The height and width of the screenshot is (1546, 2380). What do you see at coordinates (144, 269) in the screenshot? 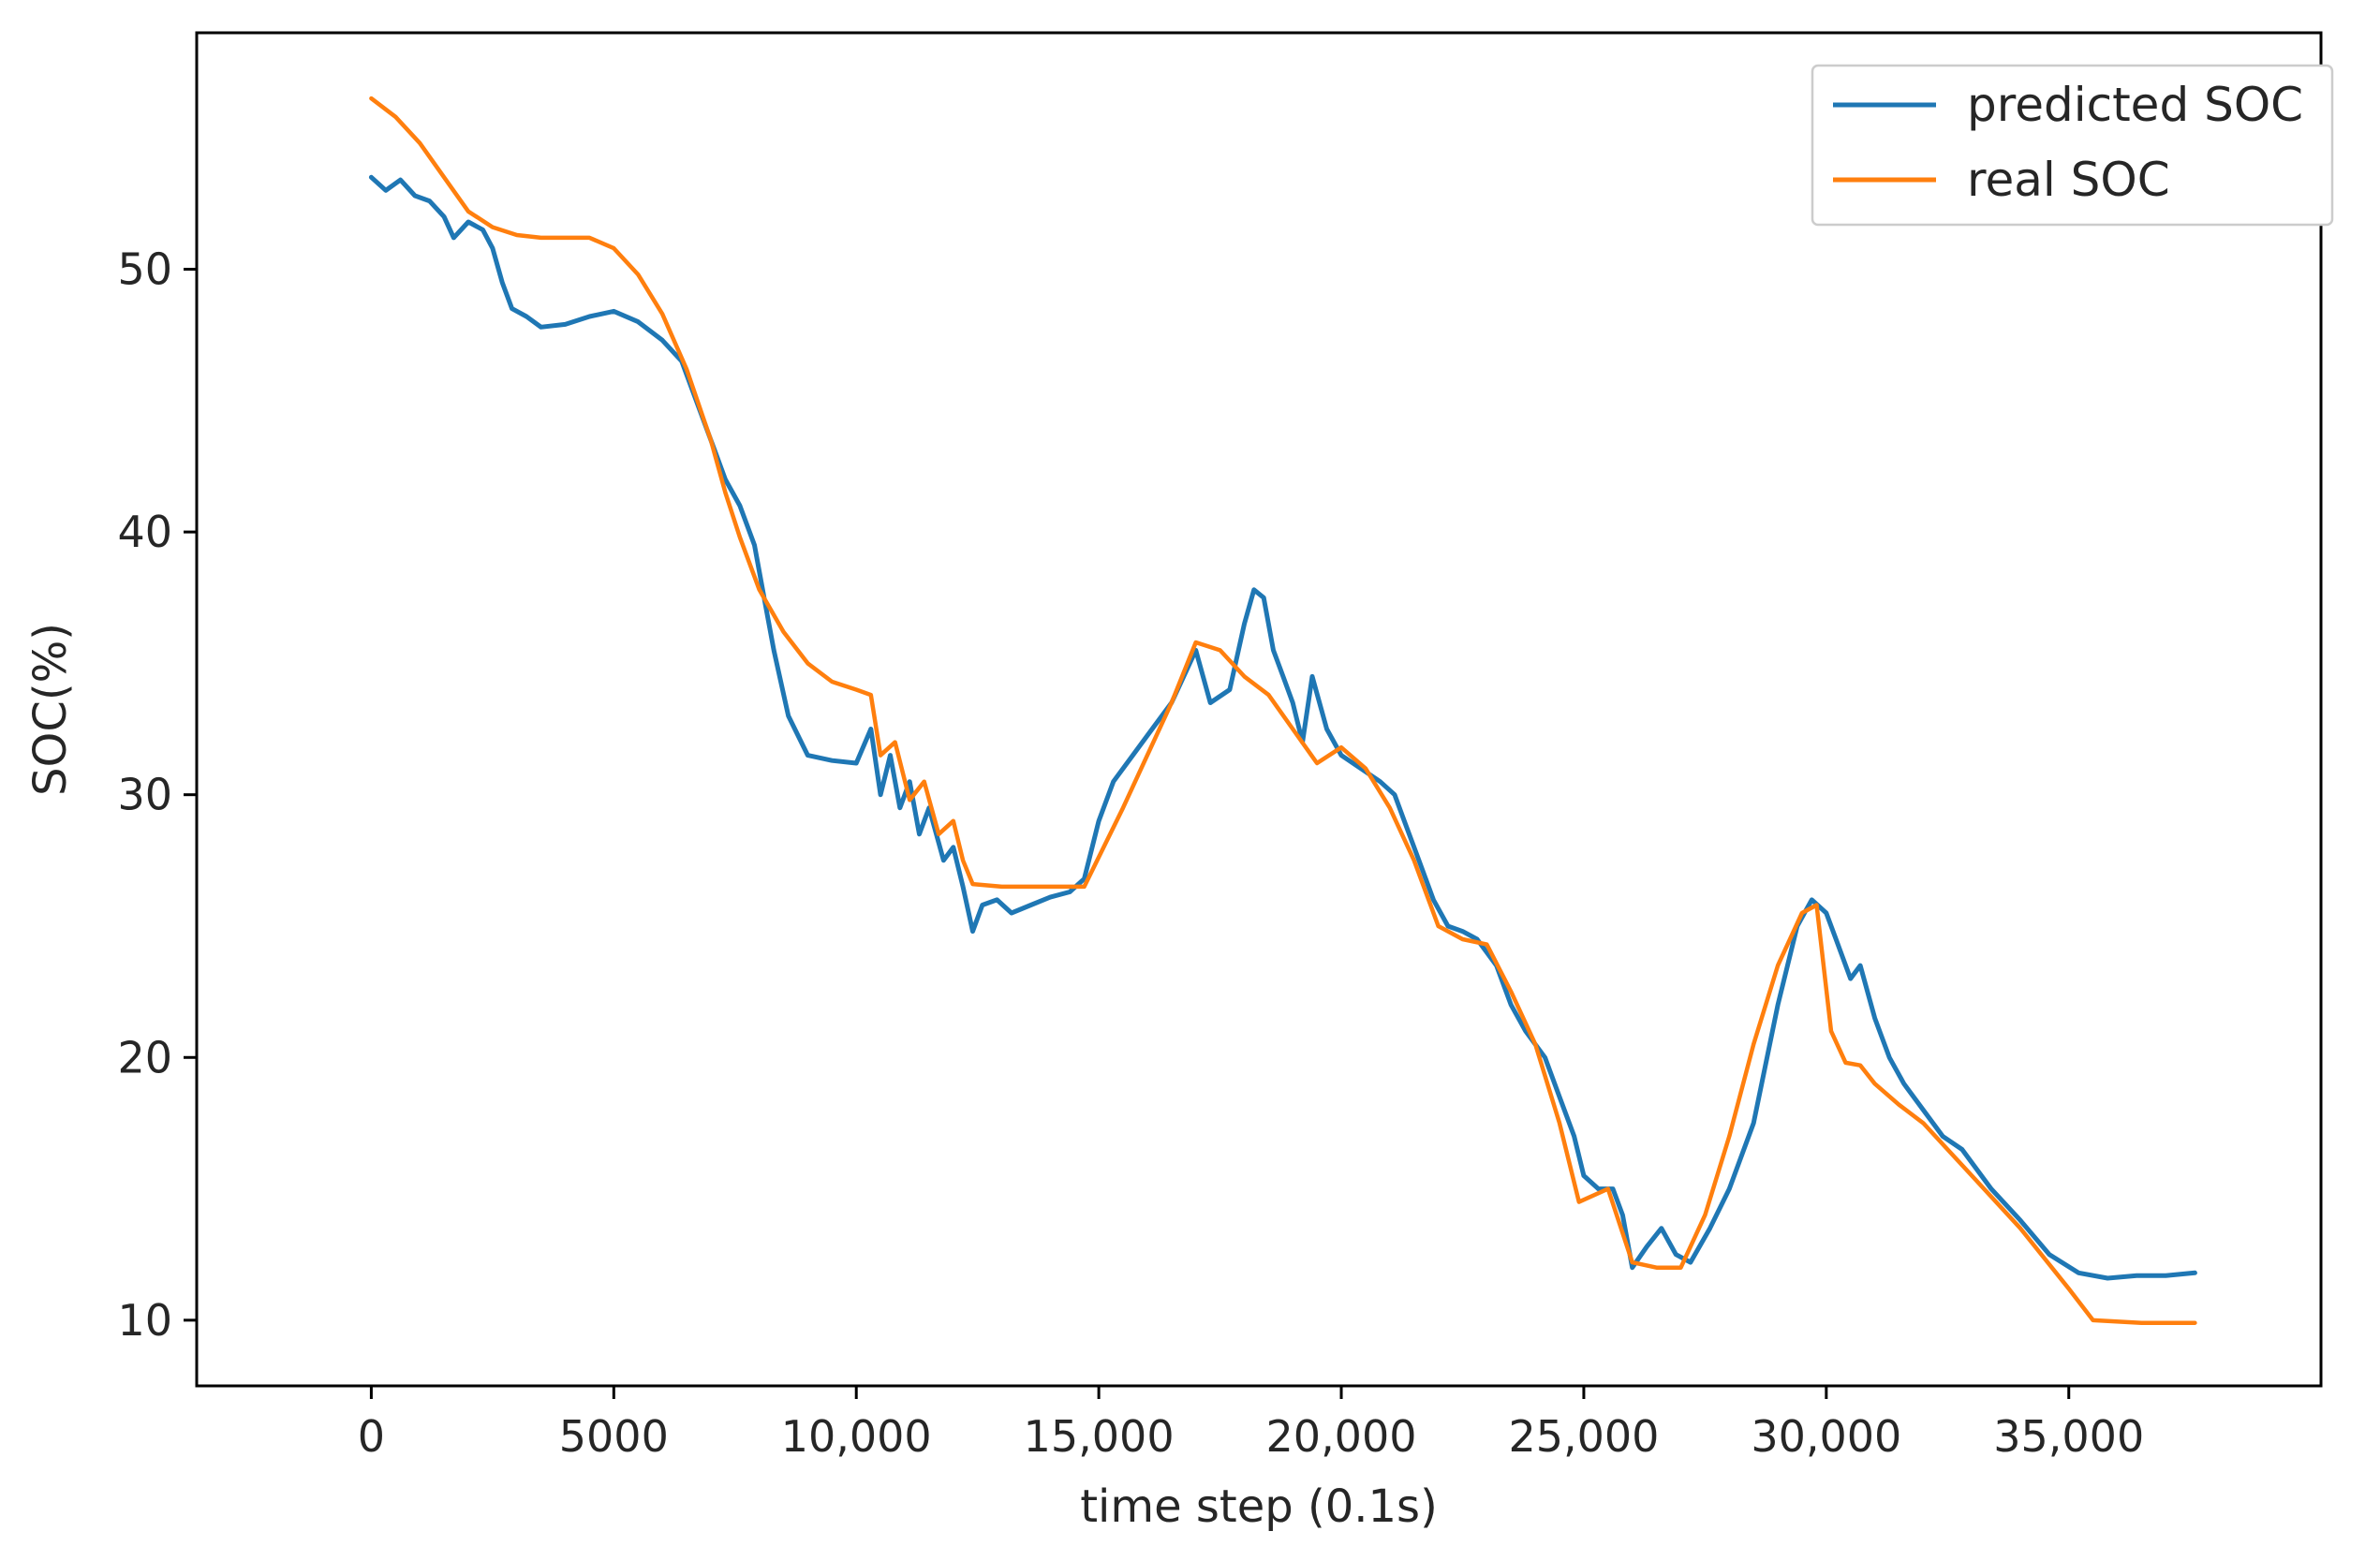
I see `y-tick-label: 50` at bounding box center [144, 269].